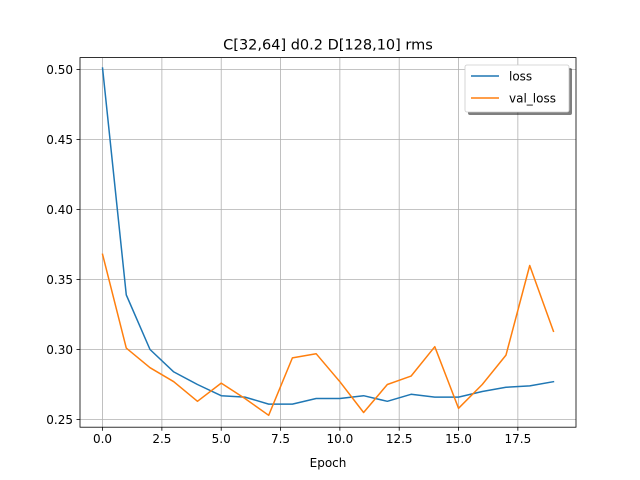  Describe the element at coordinates (59, 140) in the screenshot. I see `y-tick-label: 0.45` at that location.